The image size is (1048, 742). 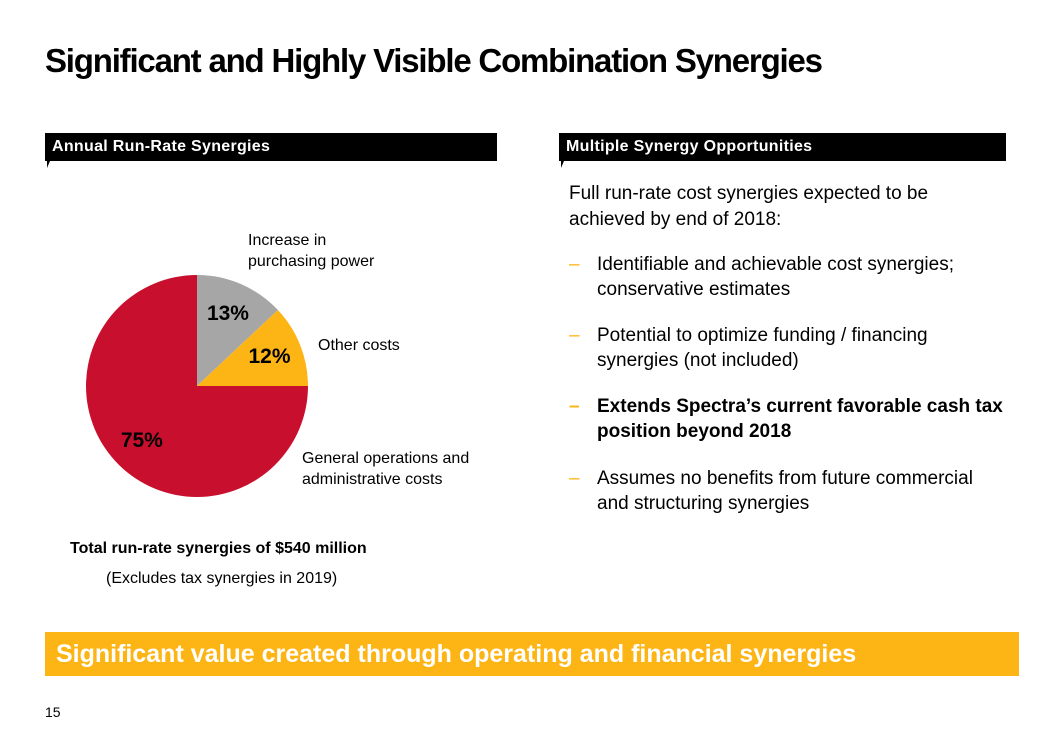 I want to click on value-label: 13%, so click(x=227, y=314).